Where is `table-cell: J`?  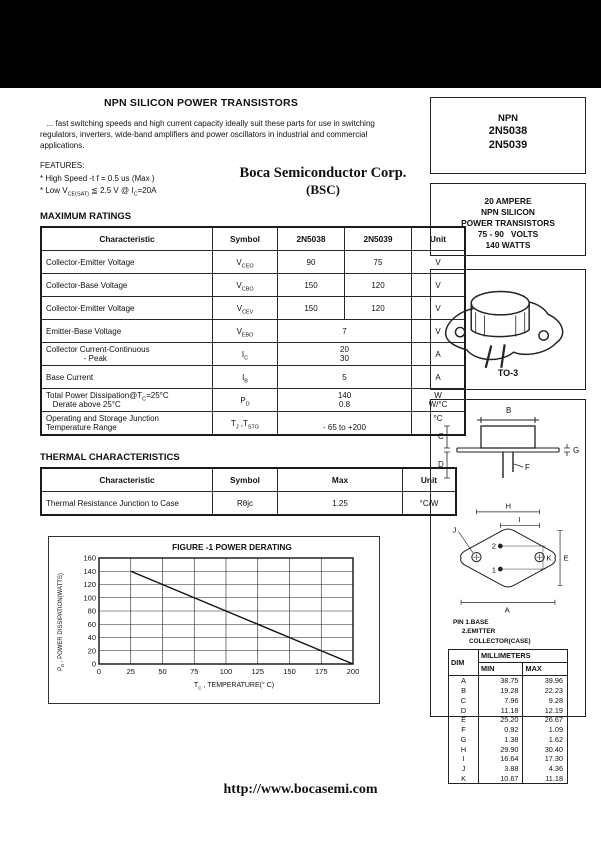 table-cell: J is located at coordinates (463, 768).